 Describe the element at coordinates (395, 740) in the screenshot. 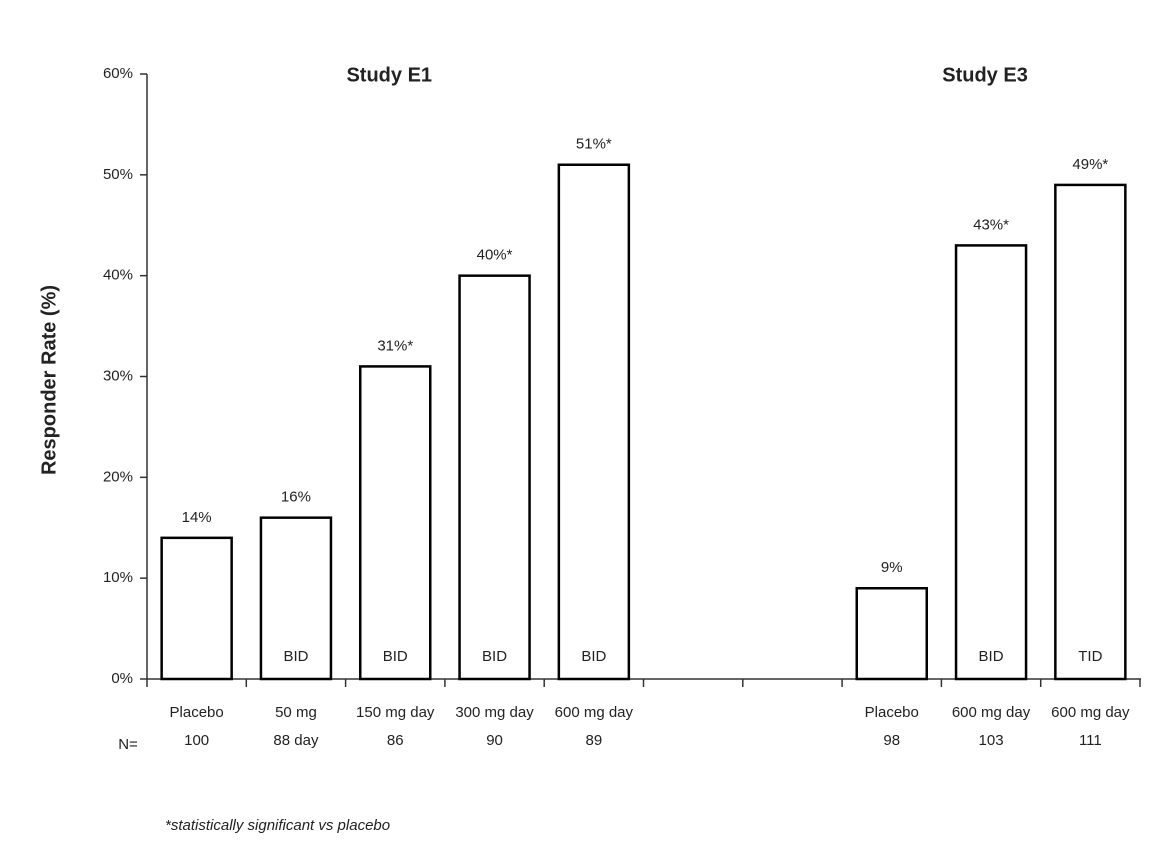

I see `sample-size: 86` at that location.